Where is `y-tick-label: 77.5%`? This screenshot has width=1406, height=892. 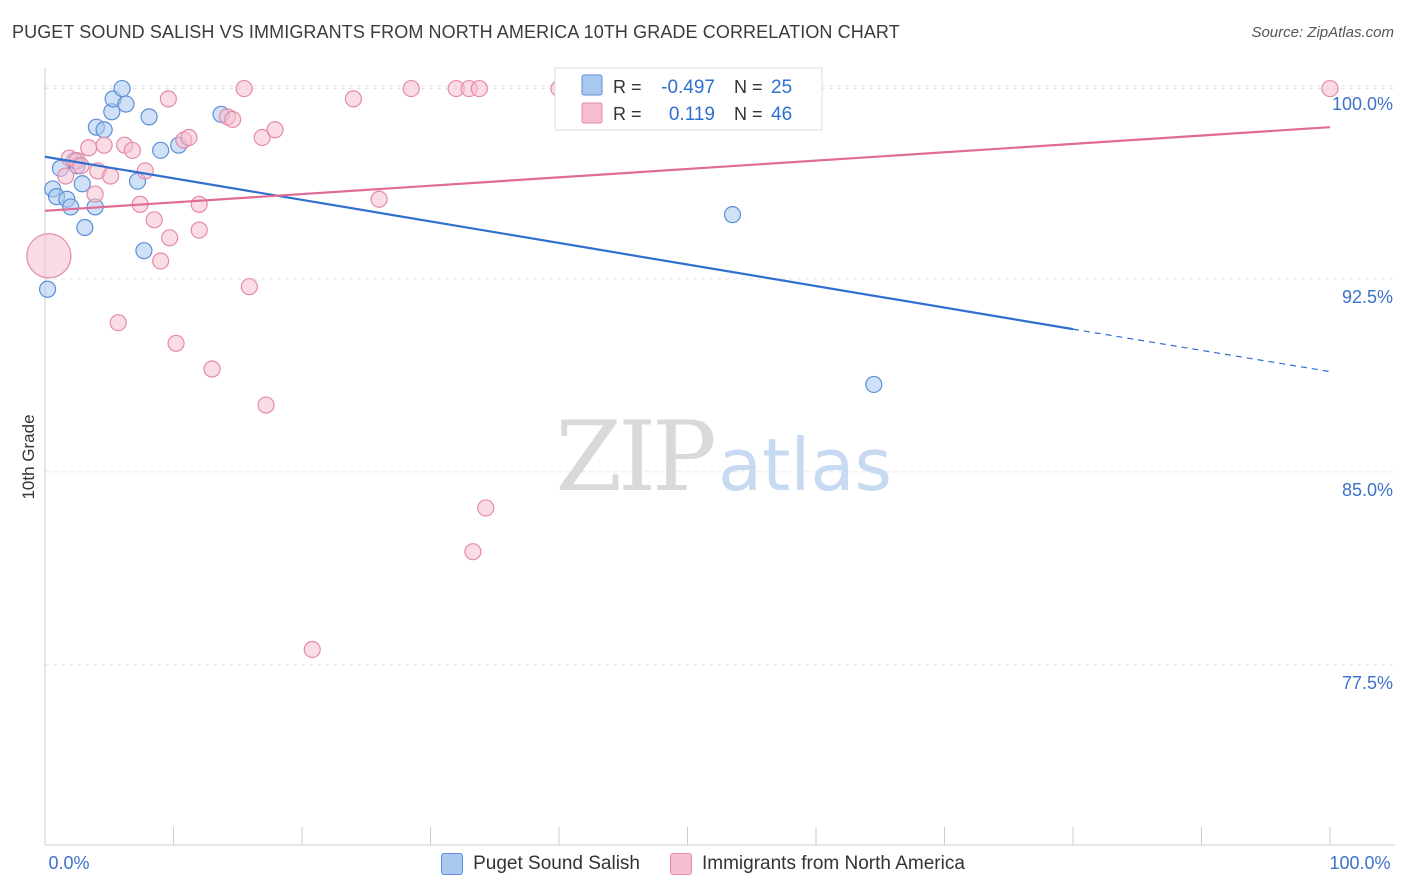
y-tick-label: 77.5% is located at coordinates (1367, 683).